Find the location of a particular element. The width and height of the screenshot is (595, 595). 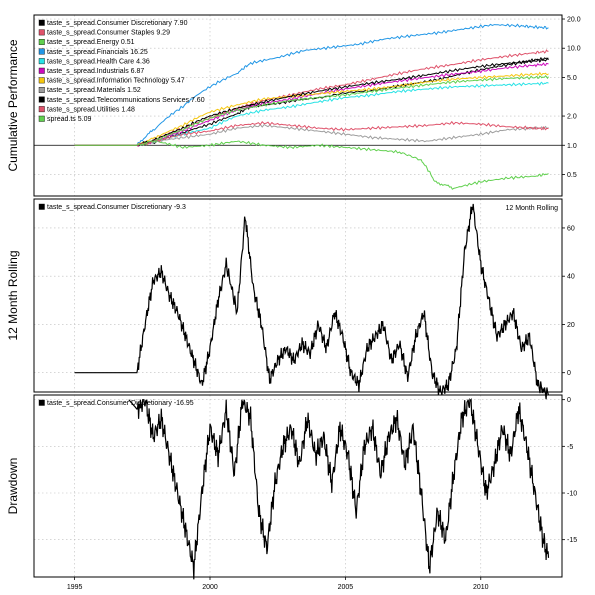

y-tick-label: 40 is located at coordinates (571, 277).